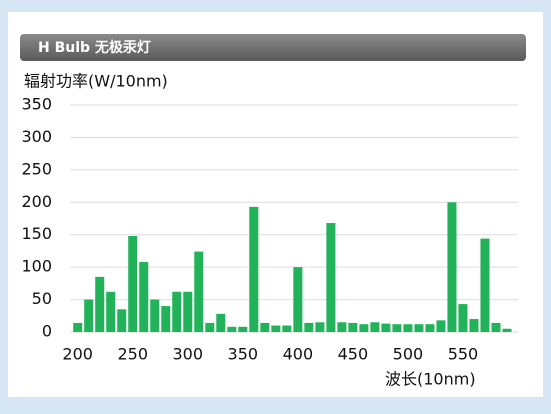 The height and width of the screenshot is (414, 551). What do you see at coordinates (96, 81) in the screenshot?
I see `y-axis-label: 辐射功率(W/10nm)` at bounding box center [96, 81].